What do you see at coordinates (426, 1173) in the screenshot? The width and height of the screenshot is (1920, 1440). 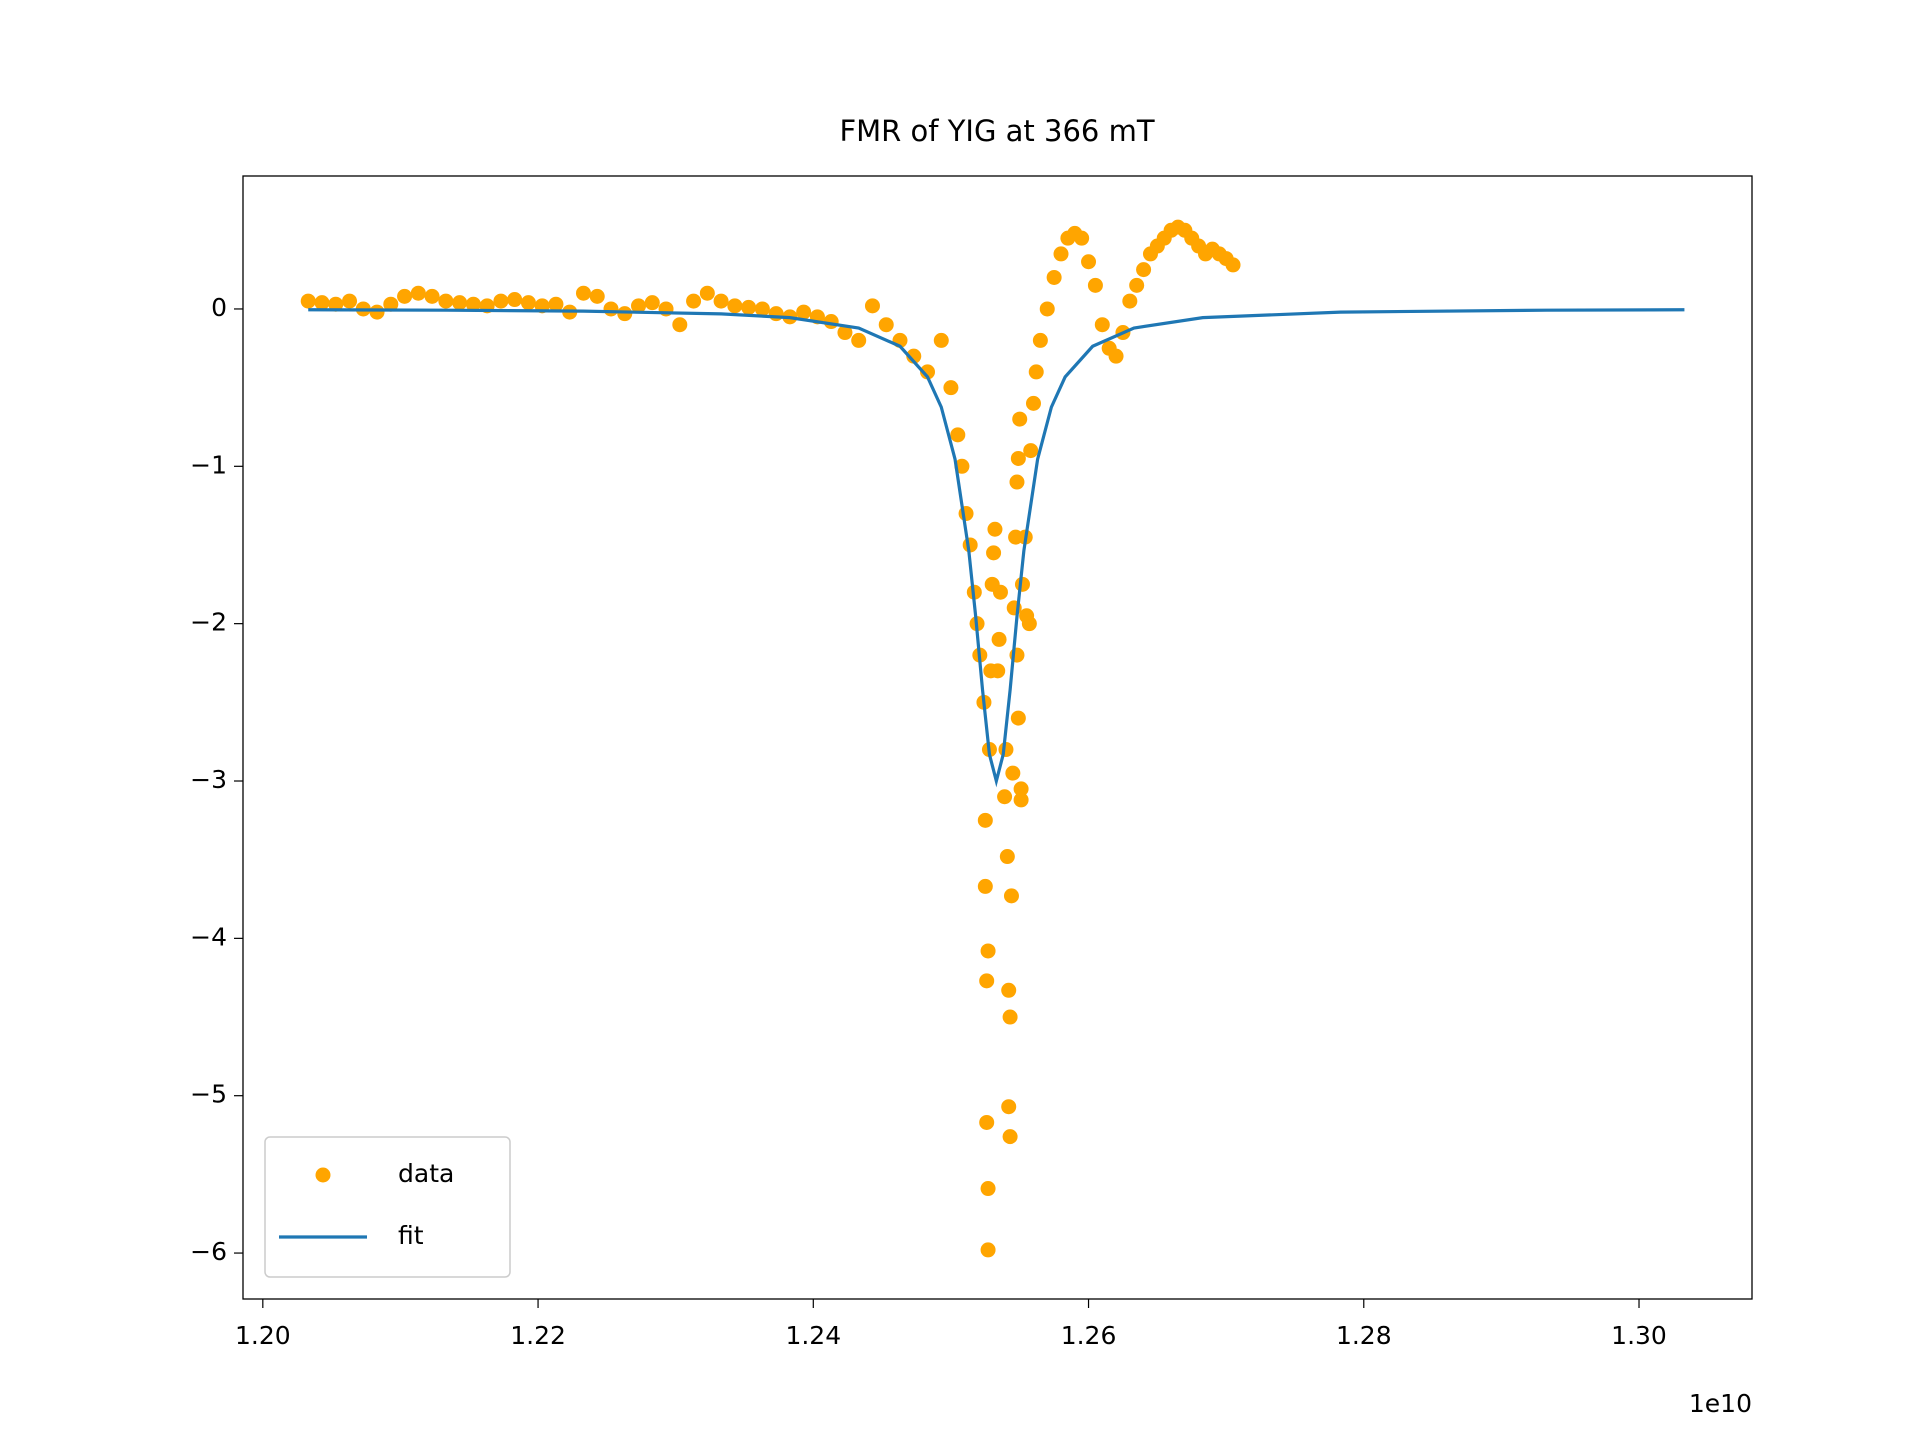 I see `legend-label: data` at bounding box center [426, 1173].